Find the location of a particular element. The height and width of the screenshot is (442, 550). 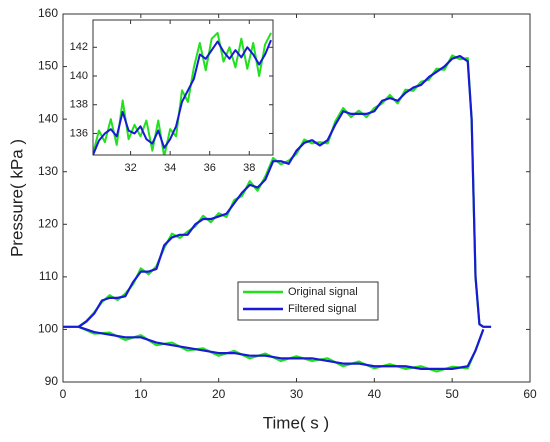

y-tick-label: 120 is located at coordinates (48, 223).